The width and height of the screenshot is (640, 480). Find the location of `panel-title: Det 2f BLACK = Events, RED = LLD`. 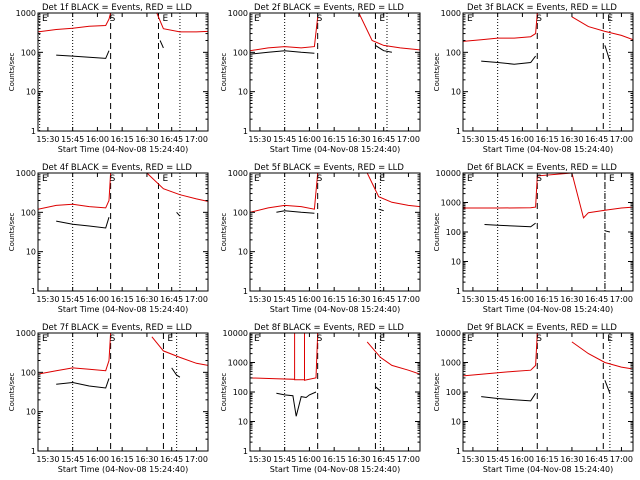

panel-title: Det 2f BLACK = Events, RED = LLD is located at coordinates (329, 8).